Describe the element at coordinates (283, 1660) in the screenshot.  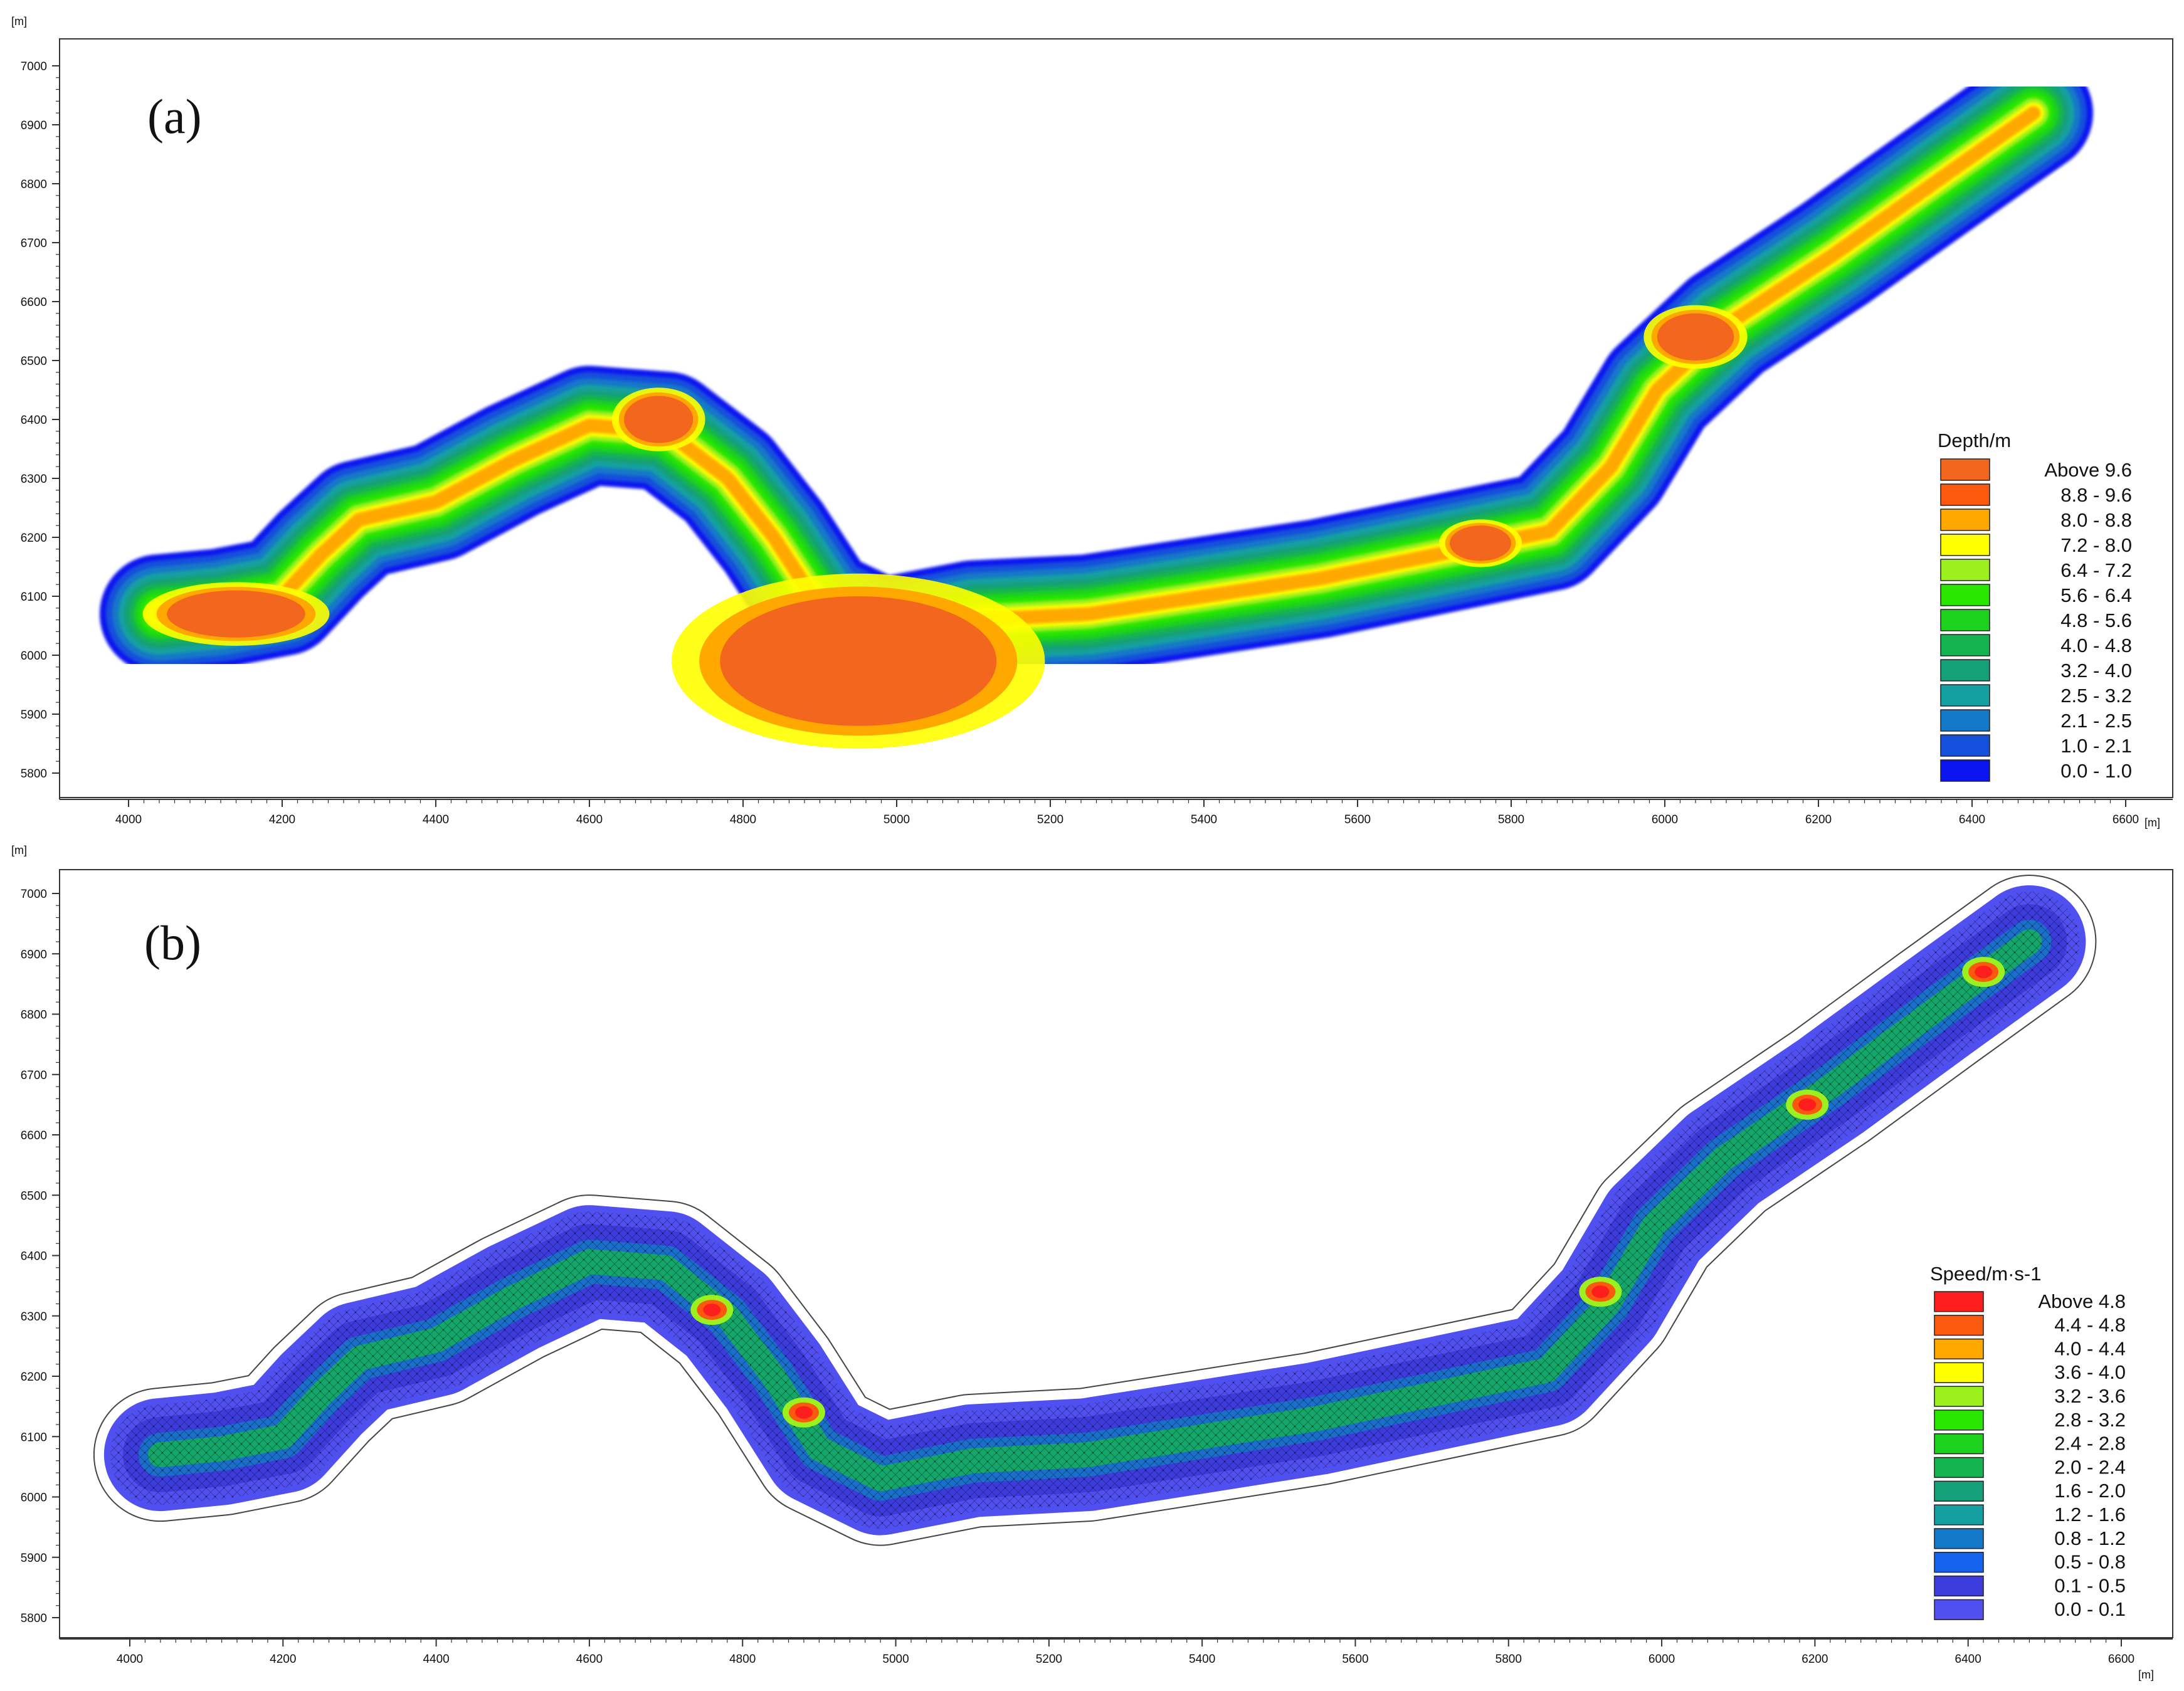
I see `x-tick-label: 4200` at that location.